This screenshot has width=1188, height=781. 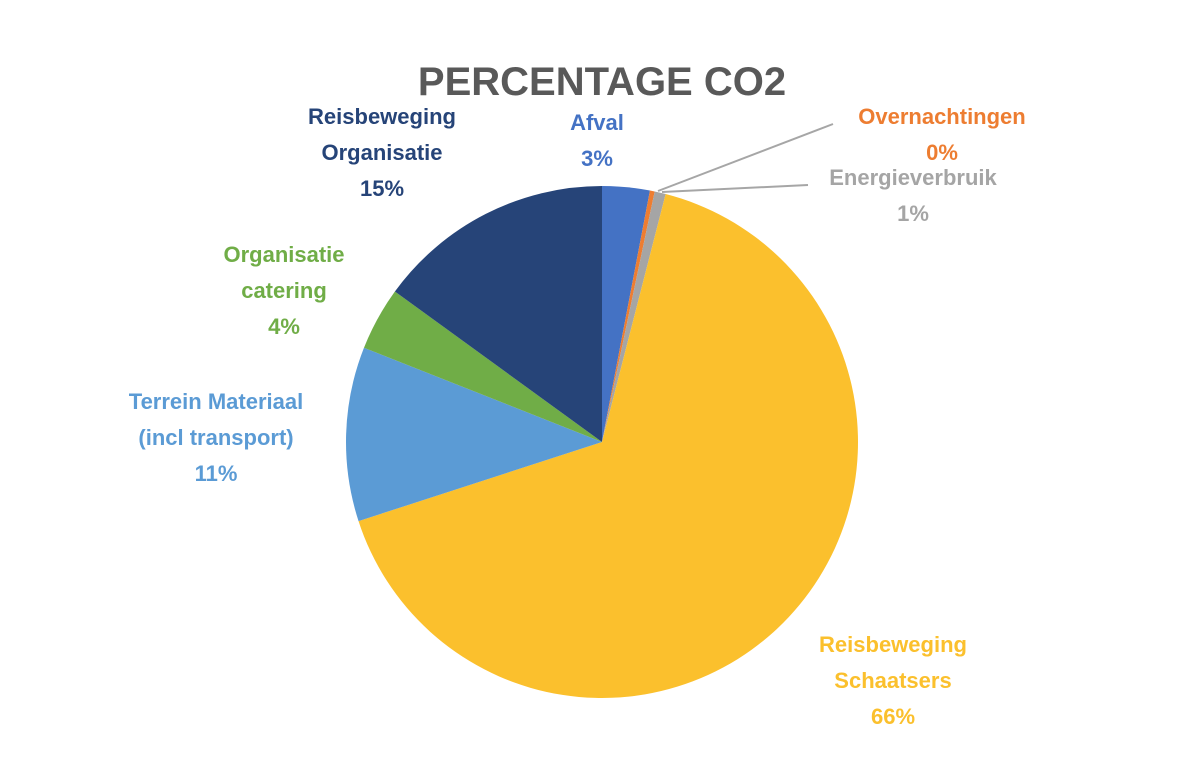 I want to click on slice-category-label: Schaatsers, so click(x=892, y=680).